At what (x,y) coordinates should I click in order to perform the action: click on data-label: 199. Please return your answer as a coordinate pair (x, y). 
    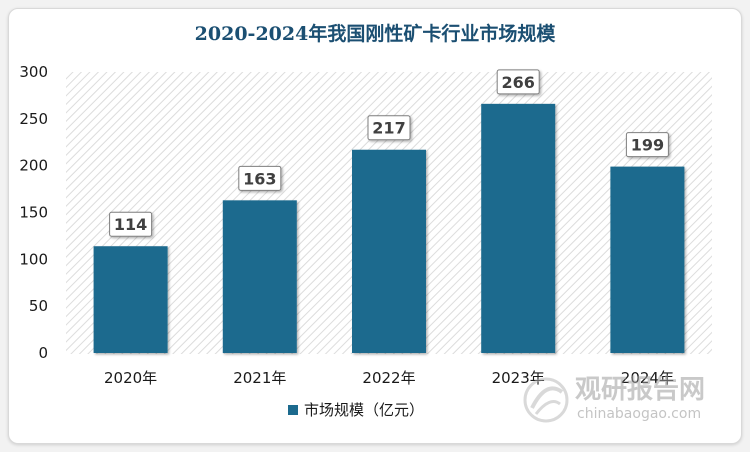
    Looking at the image, I should click on (647, 145).